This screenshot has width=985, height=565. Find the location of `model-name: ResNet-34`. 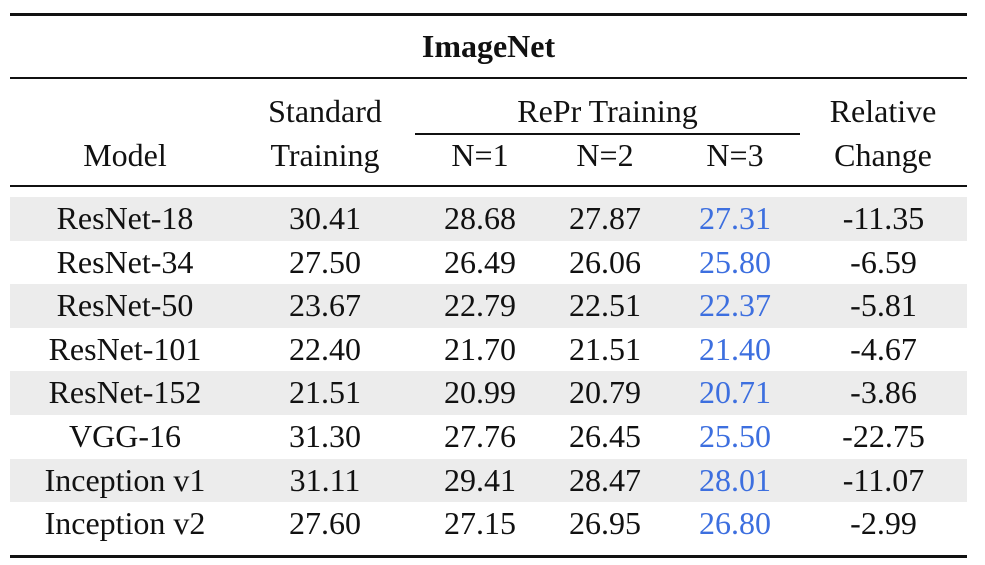

model-name: ResNet-34 is located at coordinates (125, 261).